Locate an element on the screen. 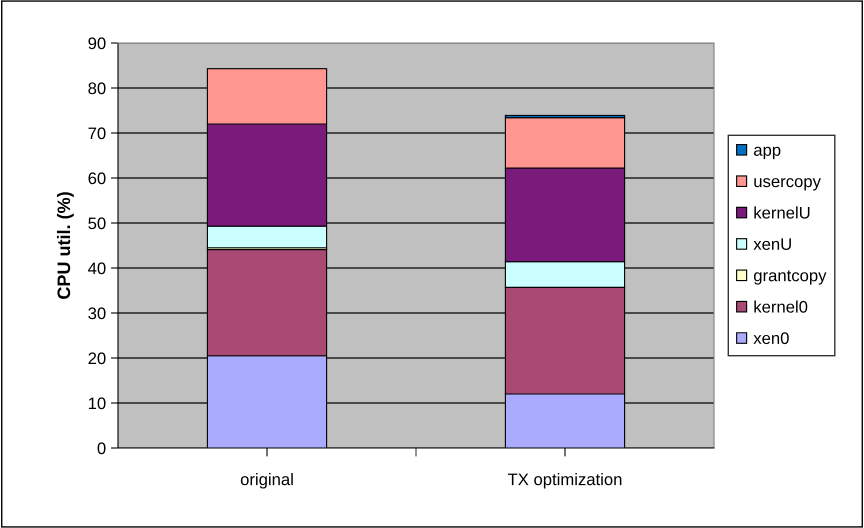  legend-label: app is located at coordinates (767, 153).